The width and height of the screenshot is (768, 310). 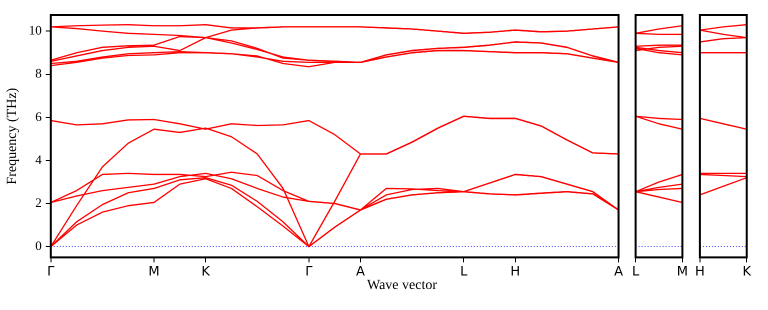 What do you see at coordinates (38, 202) in the screenshot?
I see `y-tick-label: 2` at bounding box center [38, 202].